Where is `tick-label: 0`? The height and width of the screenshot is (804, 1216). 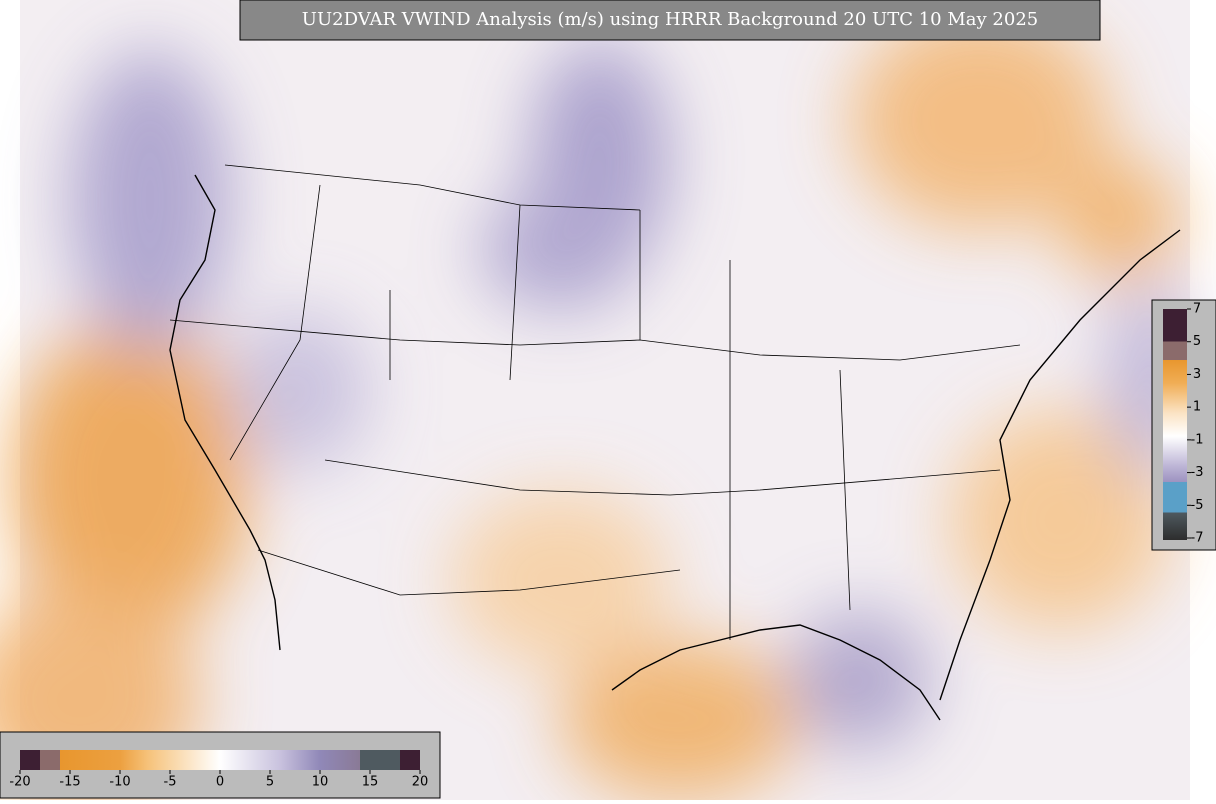
tick-label: 0 is located at coordinates (220, 782).